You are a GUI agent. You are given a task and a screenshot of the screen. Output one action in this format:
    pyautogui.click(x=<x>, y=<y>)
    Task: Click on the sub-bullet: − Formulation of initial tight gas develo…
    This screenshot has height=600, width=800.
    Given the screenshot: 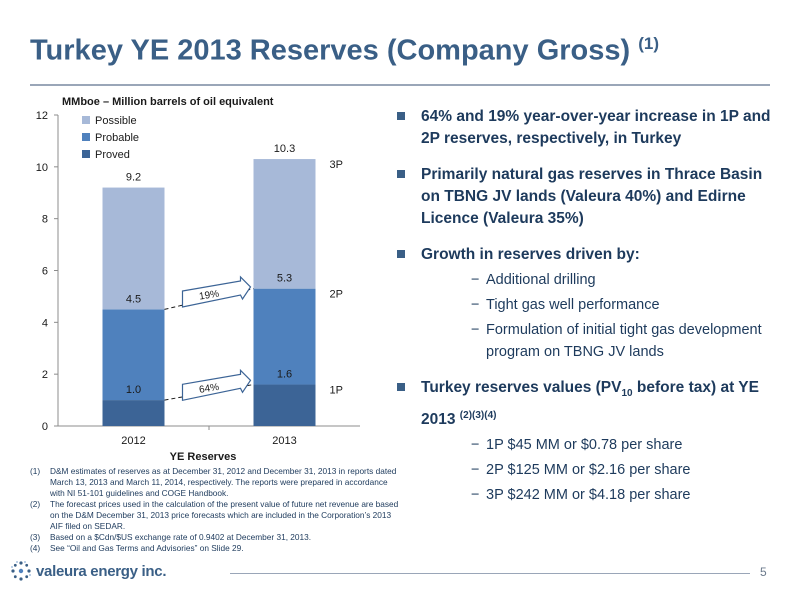 What is the action you would take?
    pyautogui.click(x=598, y=341)
    